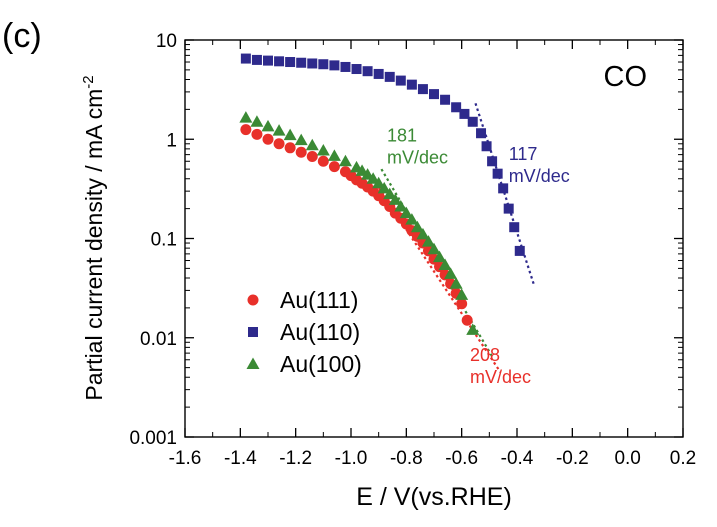 This screenshot has height=527, width=717. Describe the element at coordinates (158, 339) in the screenshot. I see `y-tick-label: 0.01` at that location.